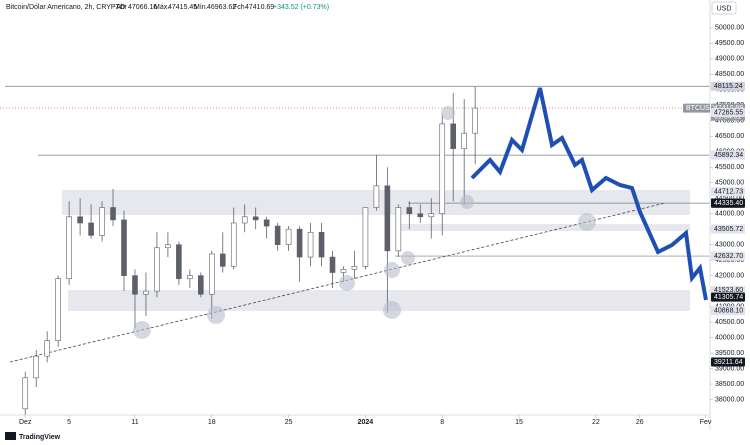  Describe the element at coordinates (700, 108) in the screenshot. I see `symbol-tag: BTCUSD` at that location.